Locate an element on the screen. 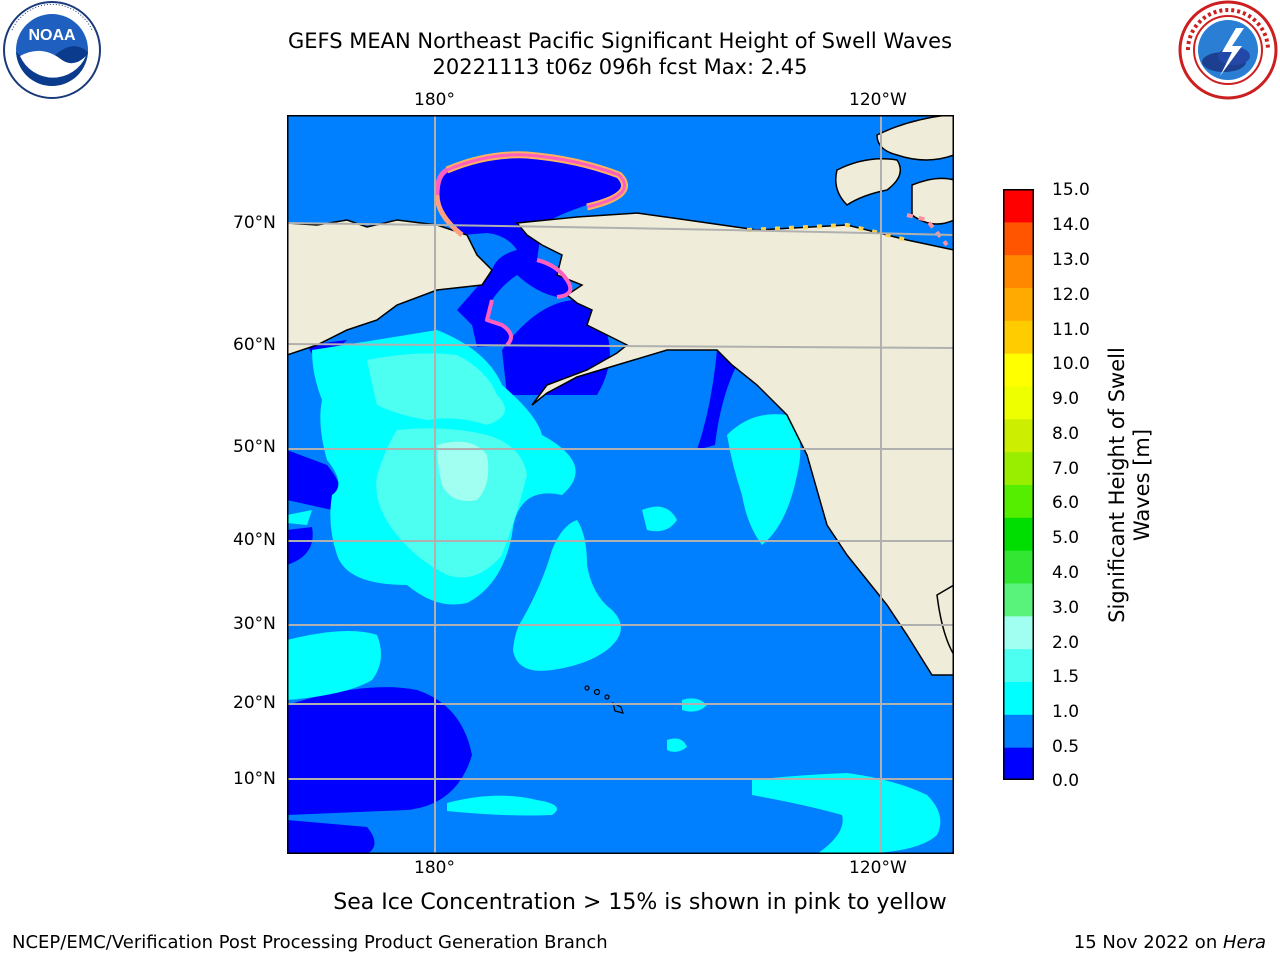  lat-label-70n: 70°N is located at coordinates (254, 223).